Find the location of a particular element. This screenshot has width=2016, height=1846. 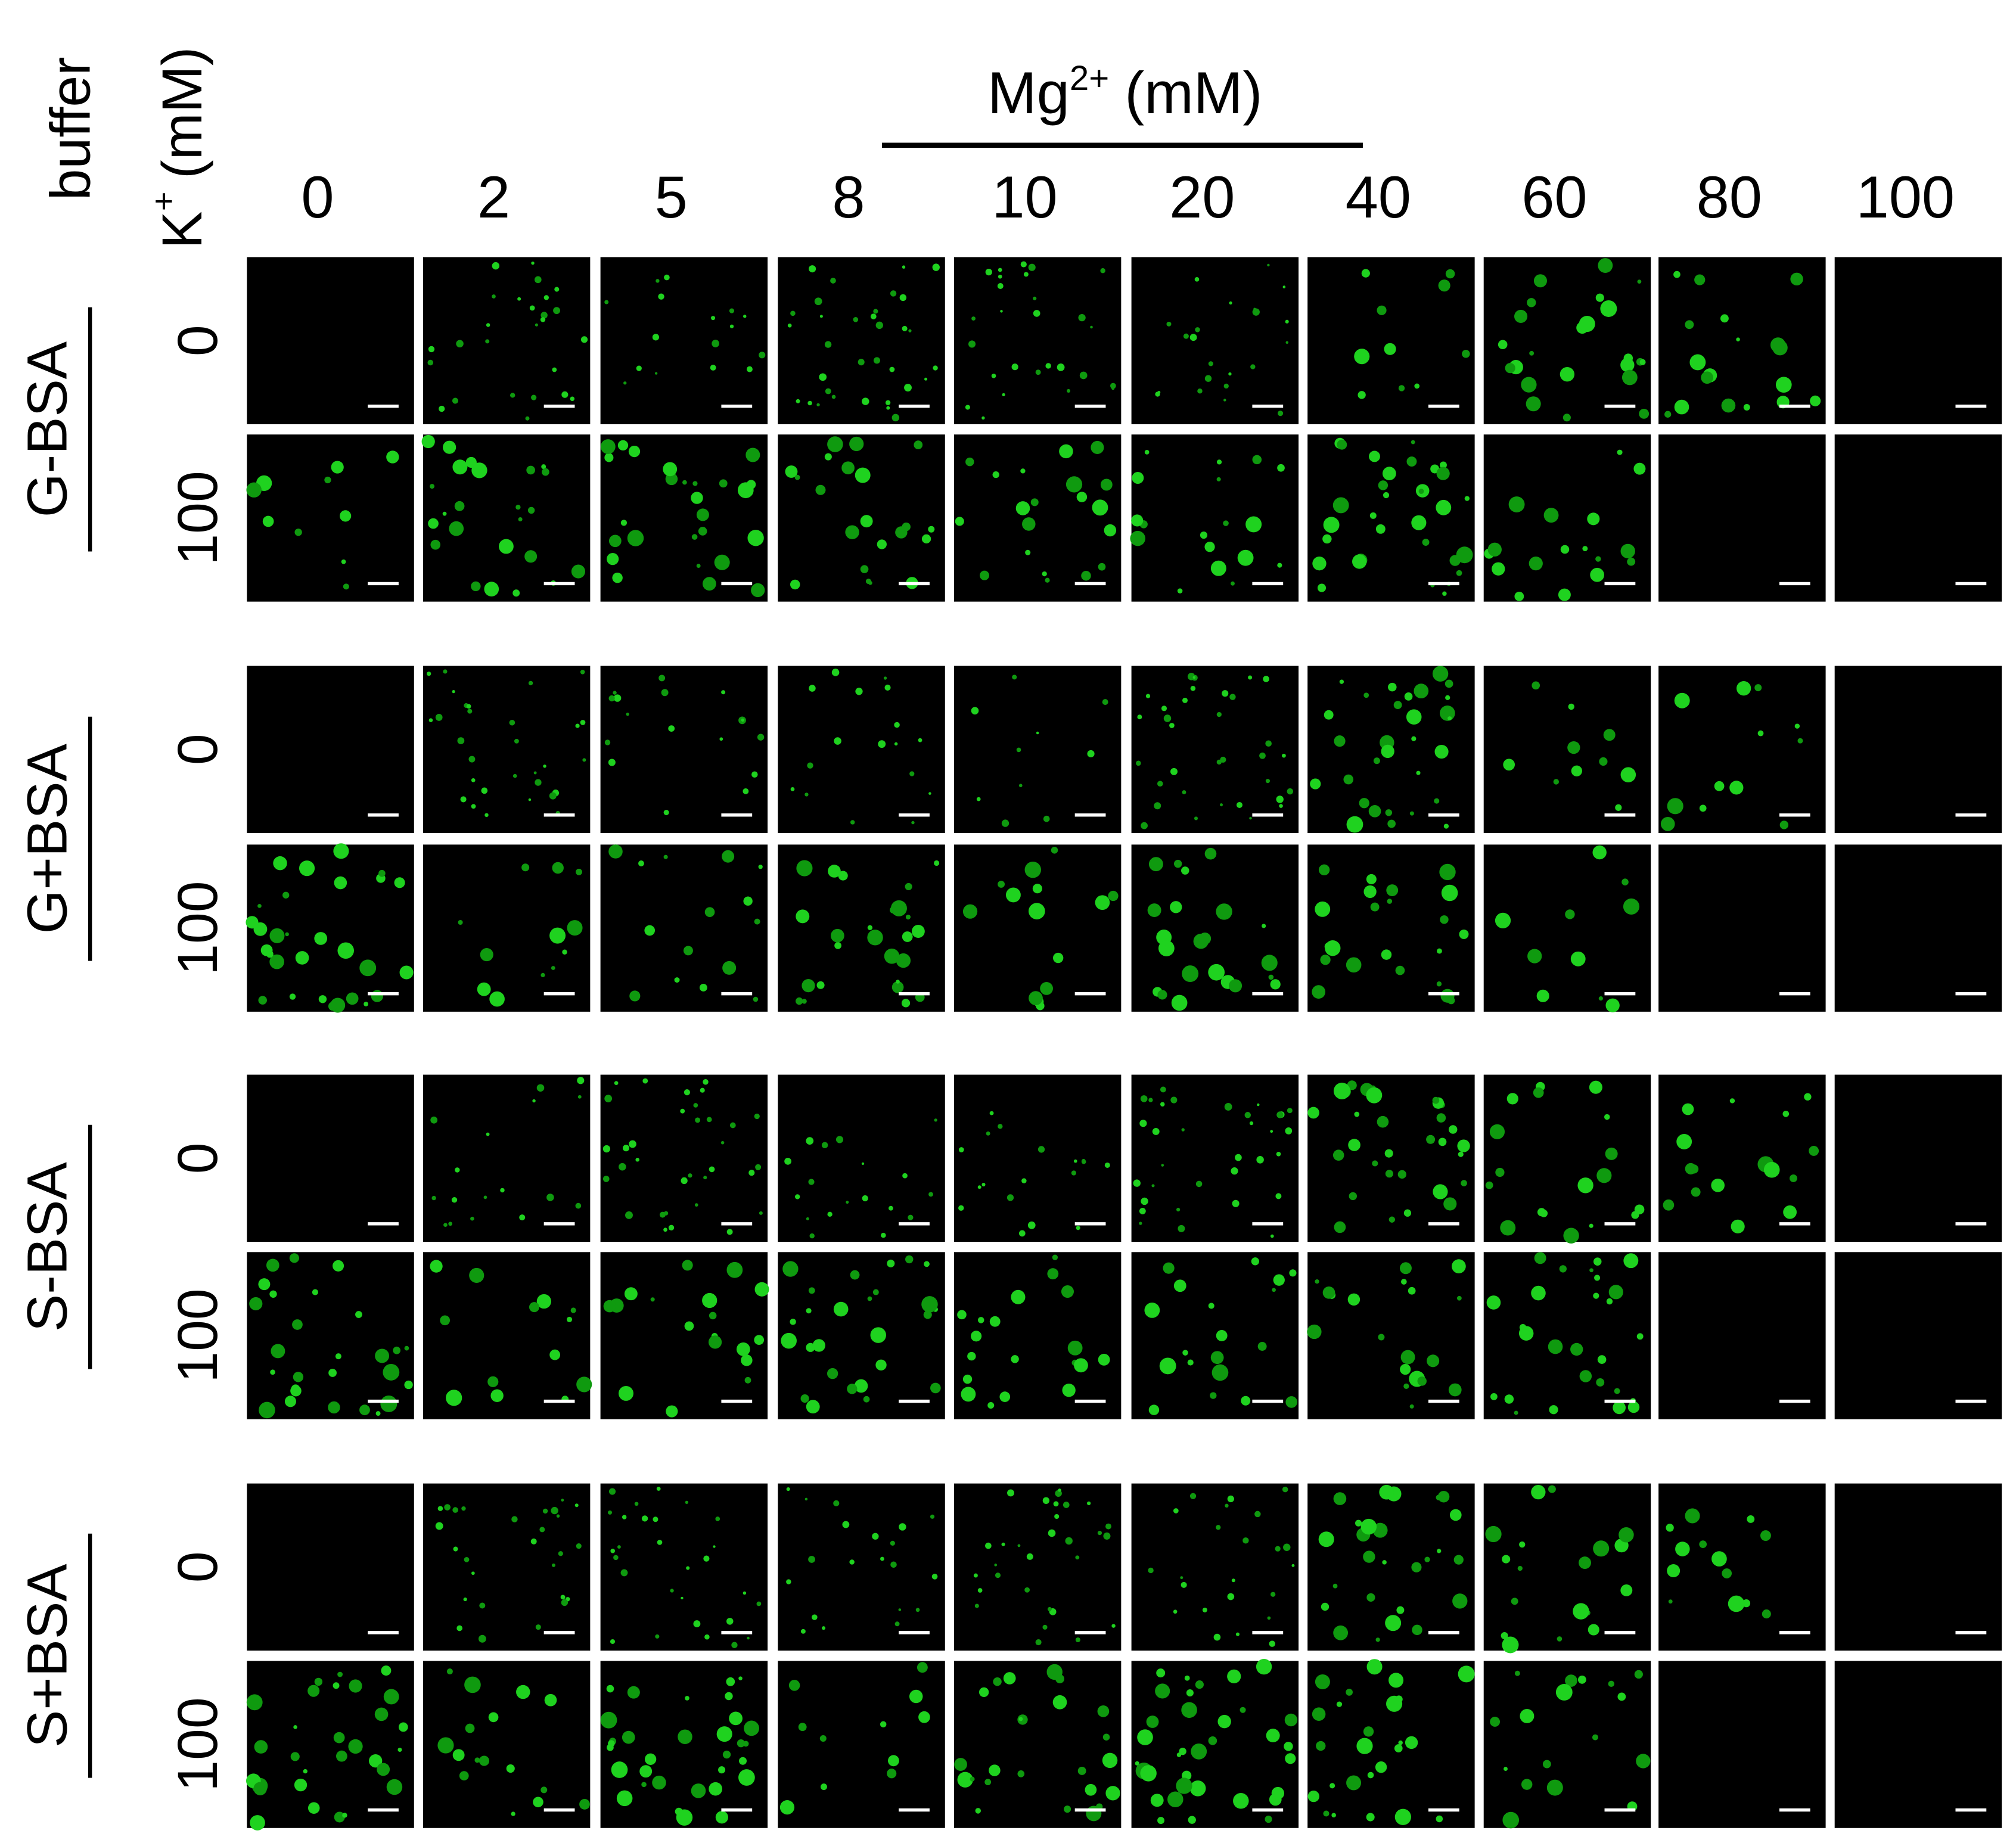

column-label: 80 is located at coordinates (1729, 198).